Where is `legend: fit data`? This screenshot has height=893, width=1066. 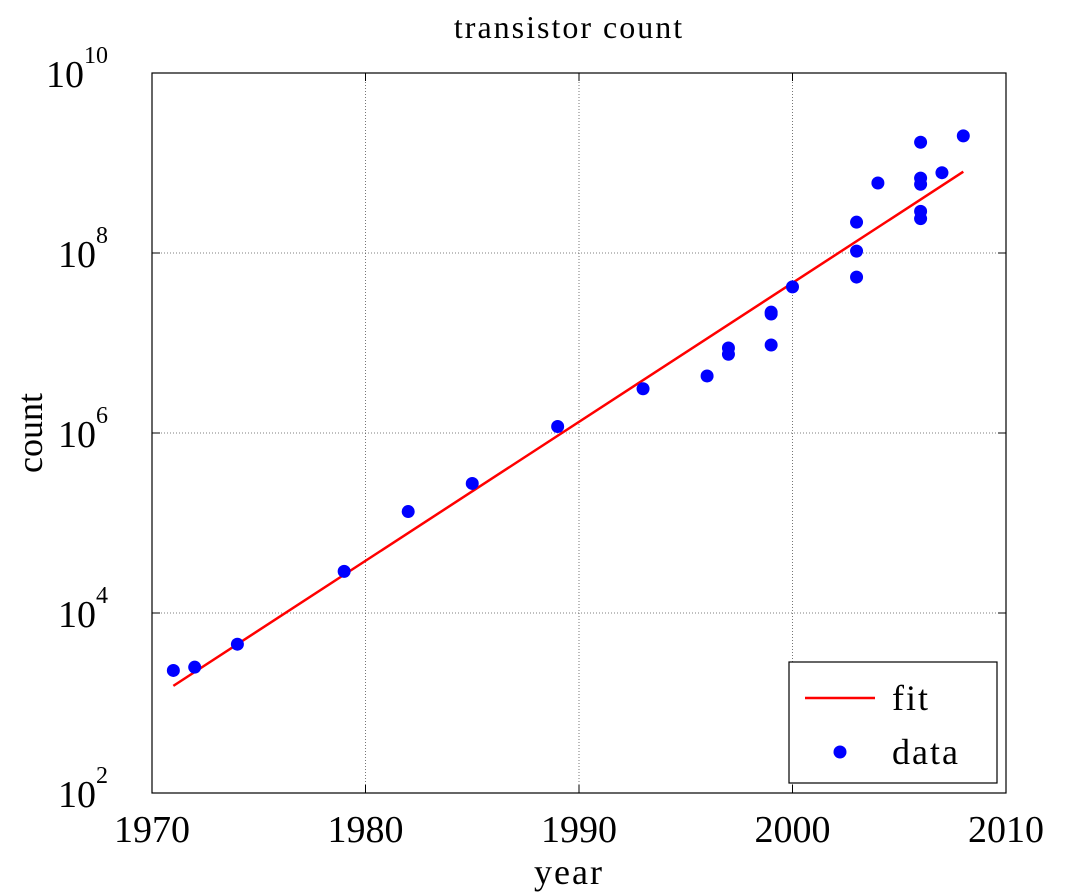 legend: fit data is located at coordinates (893, 722).